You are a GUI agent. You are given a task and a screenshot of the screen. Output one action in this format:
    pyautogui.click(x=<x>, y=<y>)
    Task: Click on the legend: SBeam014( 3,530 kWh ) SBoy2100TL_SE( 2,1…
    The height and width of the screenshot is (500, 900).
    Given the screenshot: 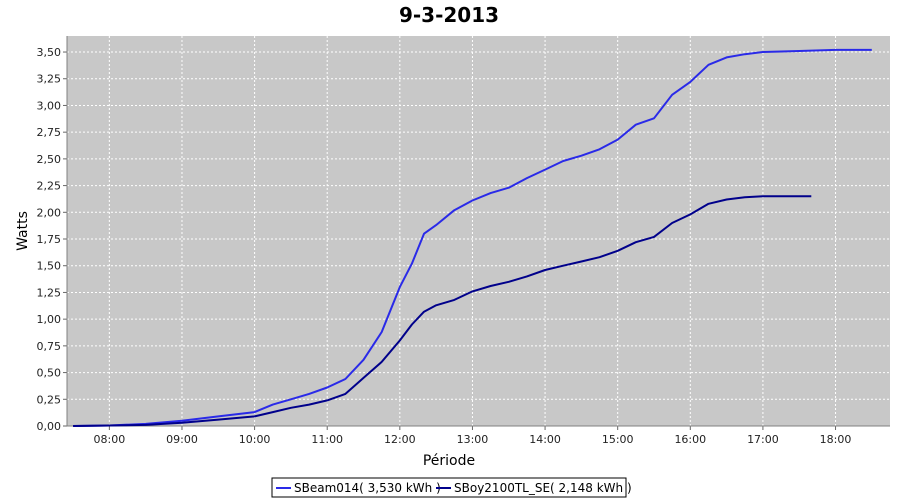 What is the action you would take?
    pyautogui.click(x=451, y=487)
    